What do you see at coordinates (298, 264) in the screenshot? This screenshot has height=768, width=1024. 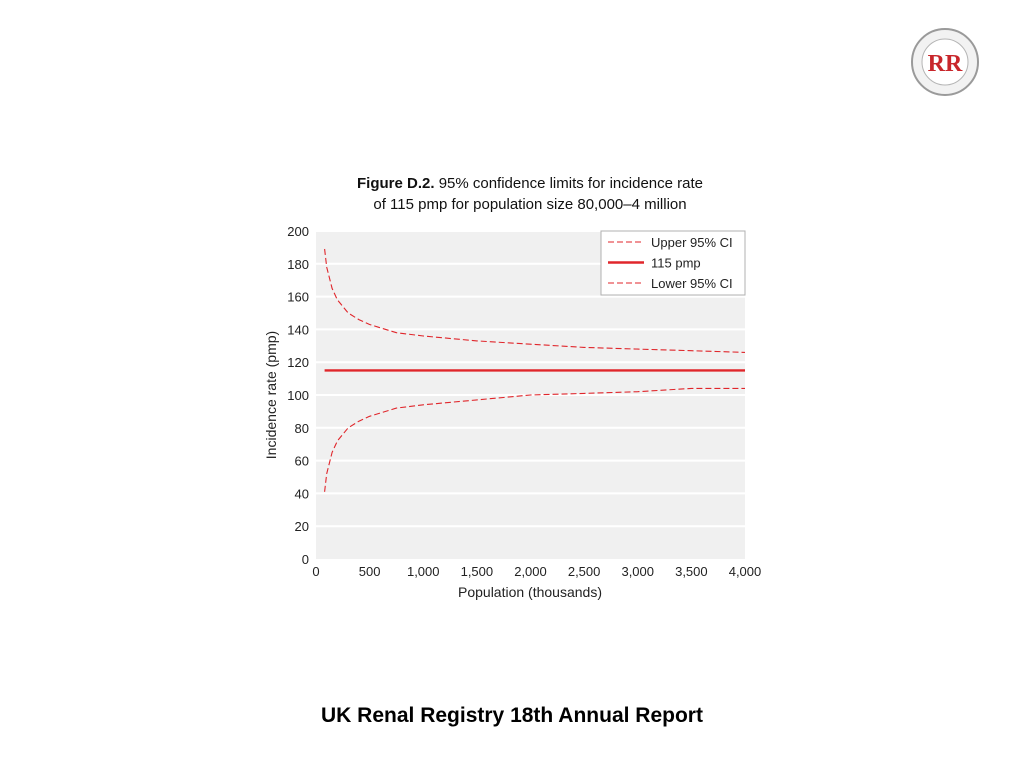 I see `y-tick-label: 180` at bounding box center [298, 264].